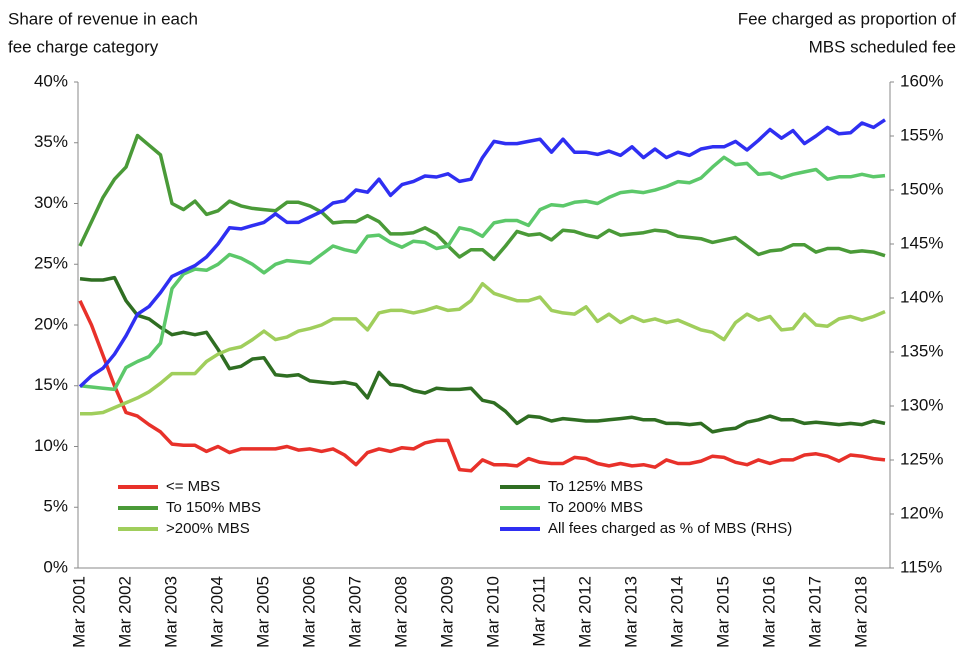  I want to click on x-tick-label: Mar 2005, so click(262, 612).